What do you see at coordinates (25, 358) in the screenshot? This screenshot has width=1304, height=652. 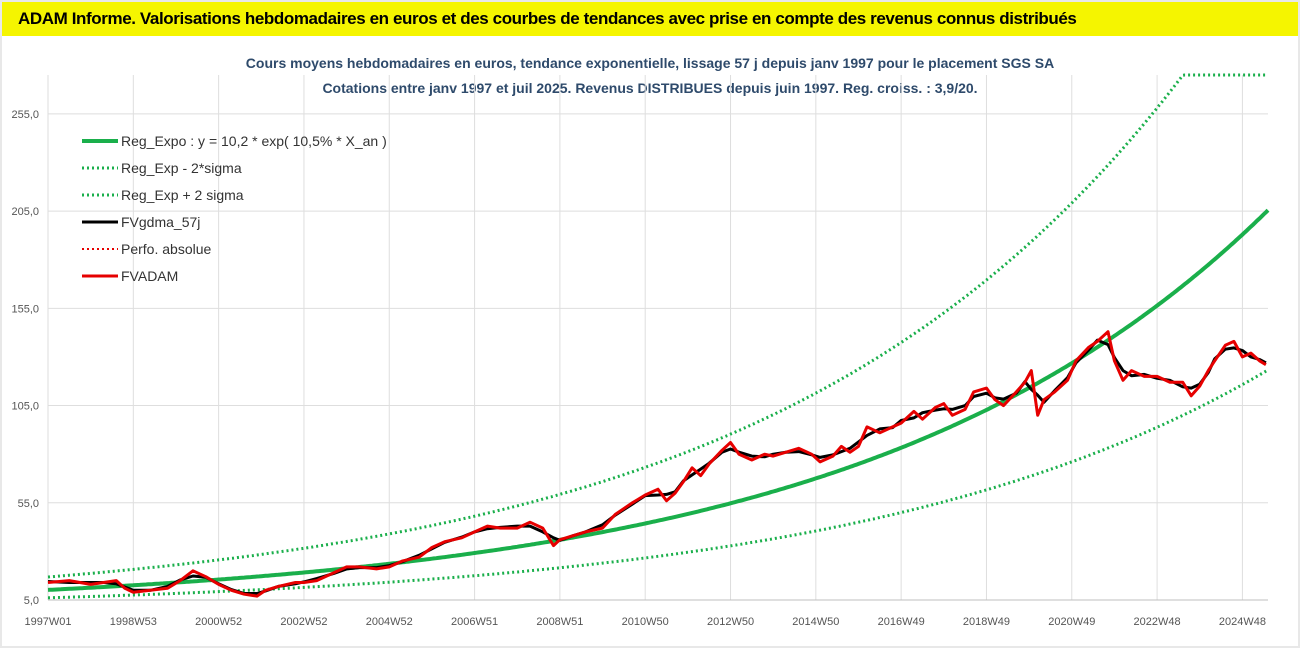 I see `y-axis: 5,0 55,0 105,0 155,0 205,0 255,0` at bounding box center [25, 358].